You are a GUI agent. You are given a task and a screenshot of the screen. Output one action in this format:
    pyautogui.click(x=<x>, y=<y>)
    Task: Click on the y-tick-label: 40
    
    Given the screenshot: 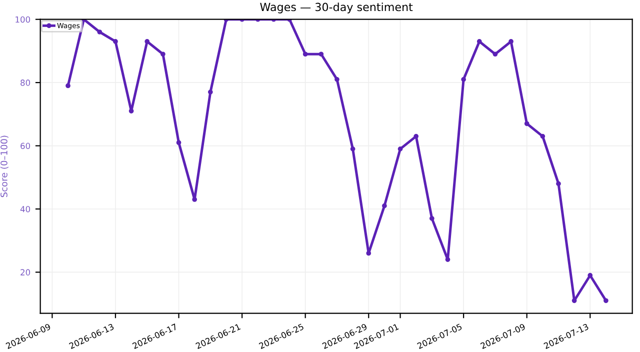 What is the action you would take?
    pyautogui.click(x=25, y=209)
    